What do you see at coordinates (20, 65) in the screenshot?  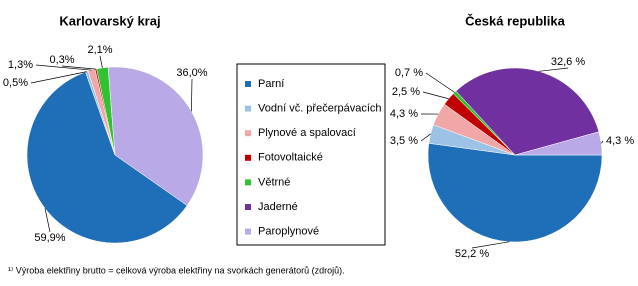 I see `data-label: 1,3%` at bounding box center [20, 65].